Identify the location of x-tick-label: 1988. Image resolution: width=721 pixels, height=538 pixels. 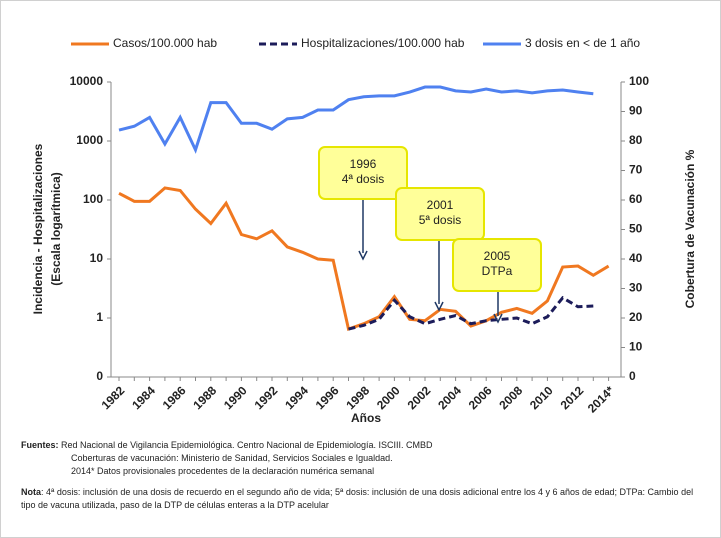
(204, 397).